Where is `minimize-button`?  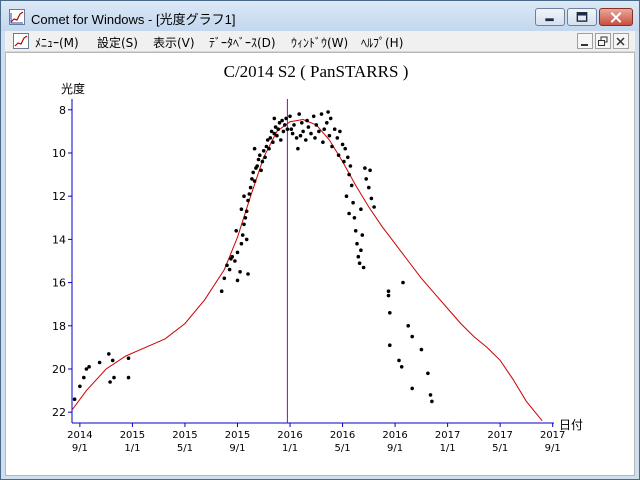 minimize-button is located at coordinates (550, 17).